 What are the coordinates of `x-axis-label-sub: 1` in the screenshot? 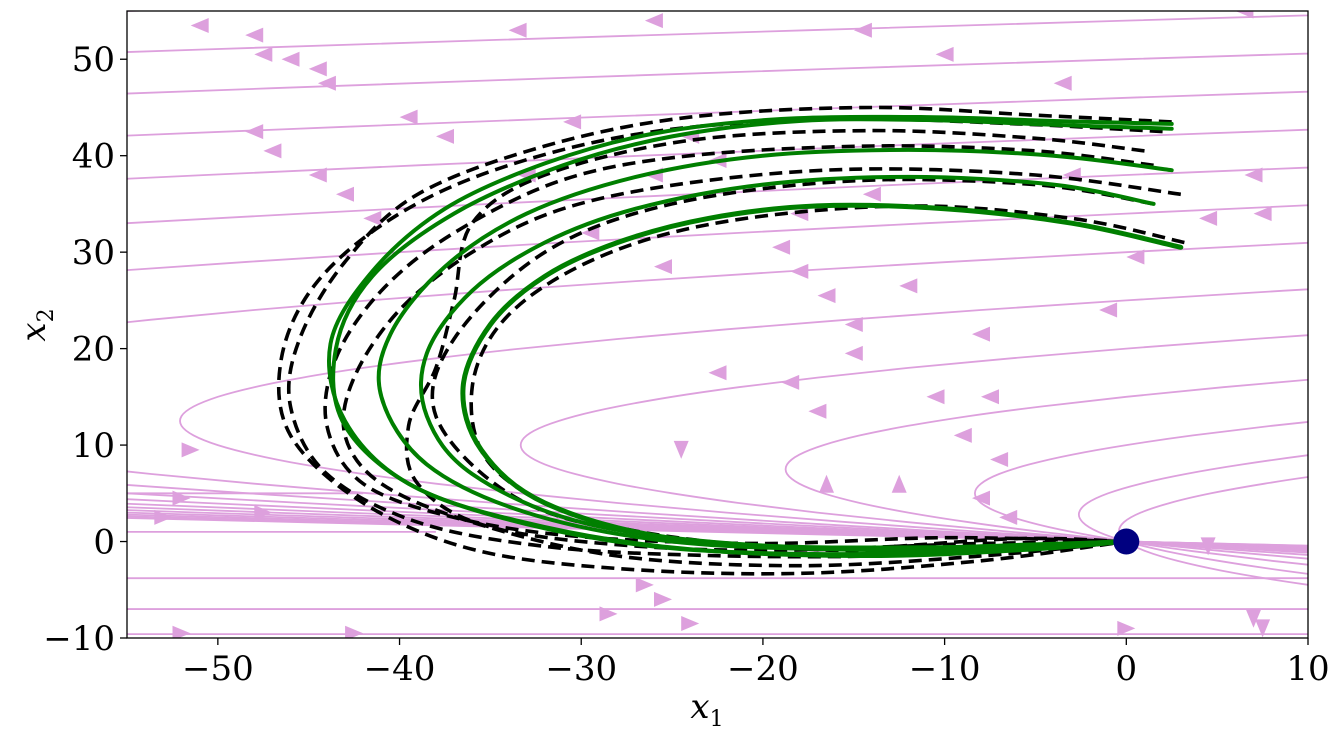 It's located at (717, 719).